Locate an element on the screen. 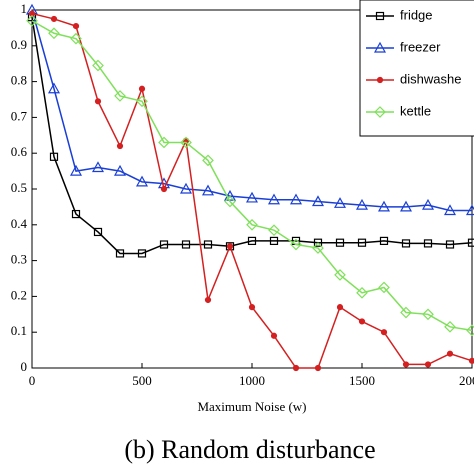 This screenshot has height=474, width=474. y-tick-label: 0.8 is located at coordinates (19, 80).